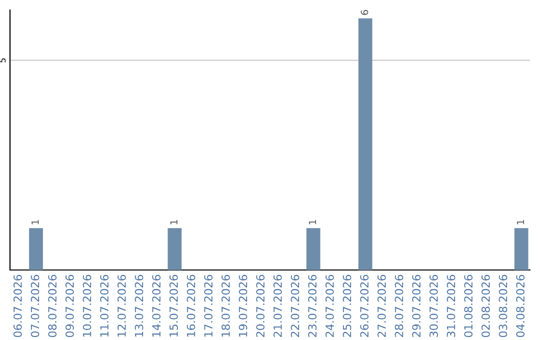 Image resolution: width=540 pixels, height=340 pixels. What do you see at coordinates (468, 306) in the screenshot?
I see `x-tick-label: 01.08.2026` at bounding box center [468, 306].